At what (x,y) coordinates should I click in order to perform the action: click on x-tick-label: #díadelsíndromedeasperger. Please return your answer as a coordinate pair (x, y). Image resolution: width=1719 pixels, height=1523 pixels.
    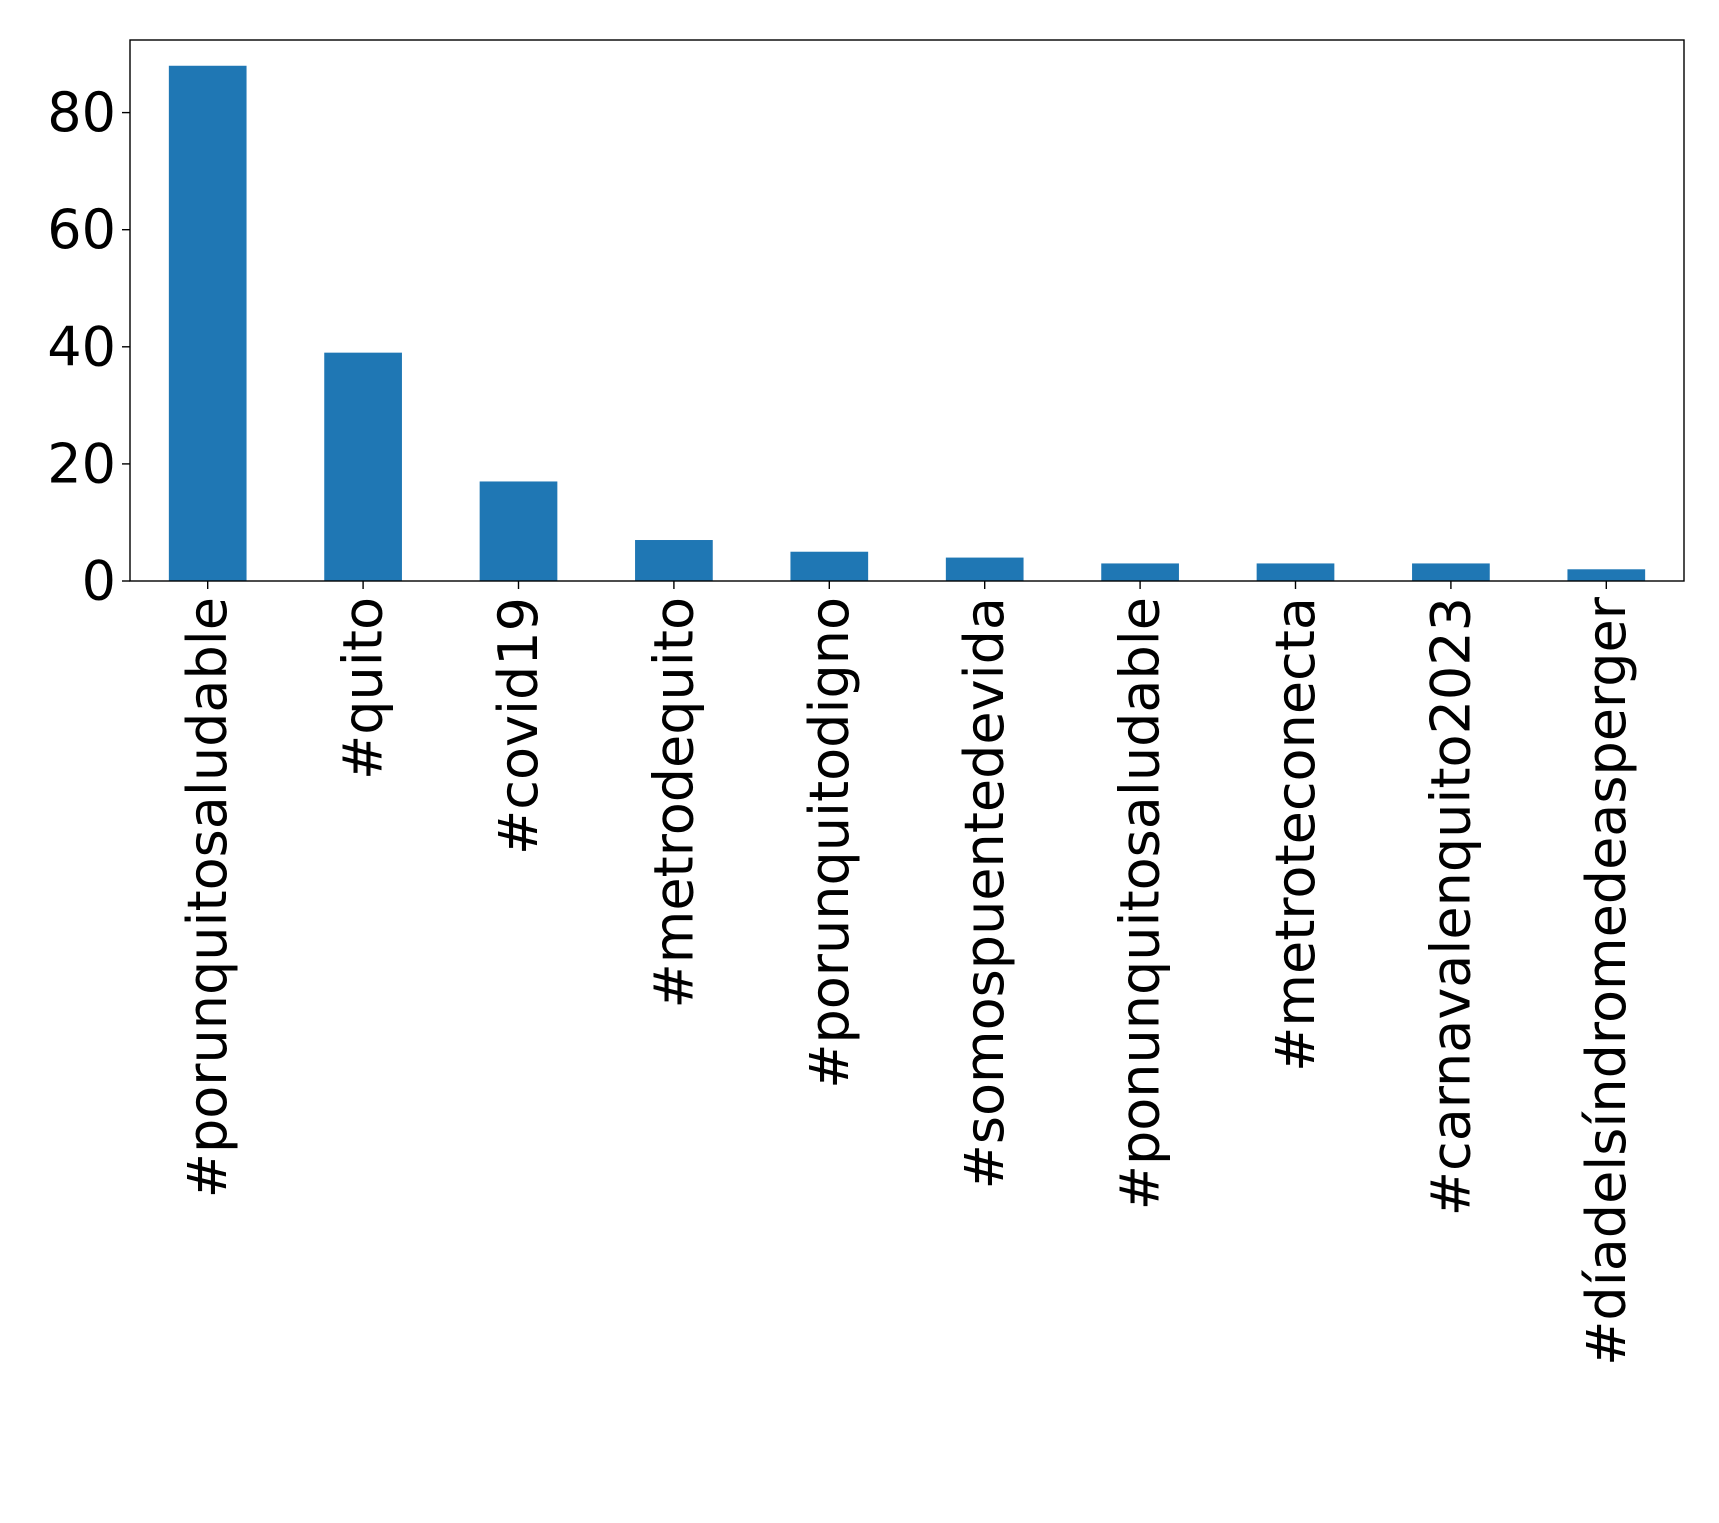
    Looking at the image, I should click on (1606, 981).